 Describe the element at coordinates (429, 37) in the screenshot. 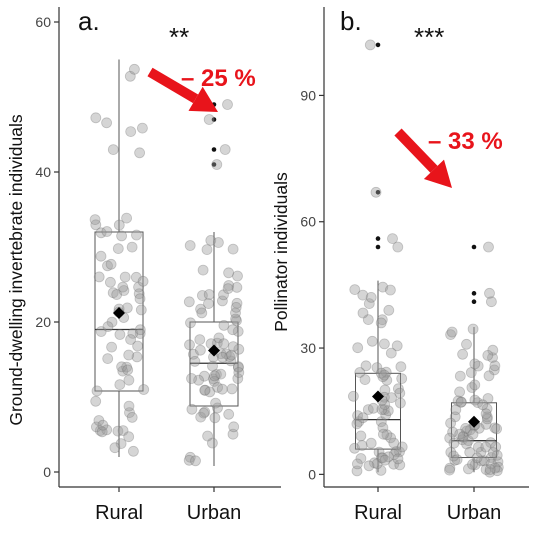

I see `panel-b-significance: ***` at that location.